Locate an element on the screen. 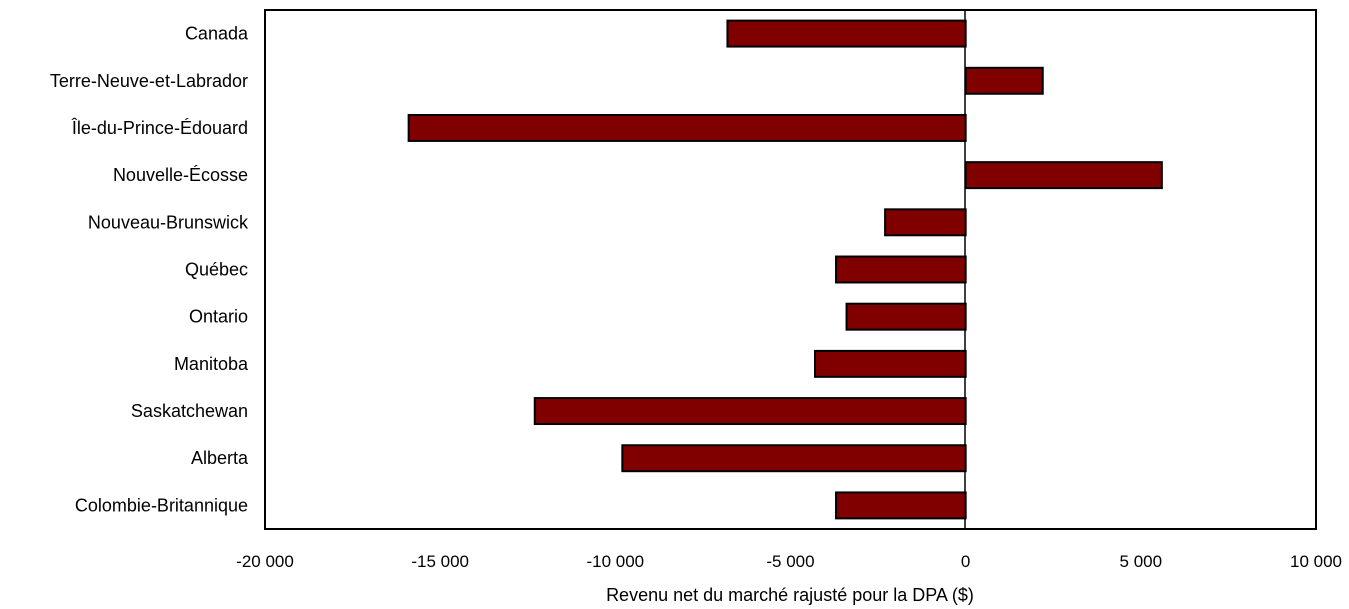 The width and height of the screenshot is (1349, 609). category-label: Île-du-Prince-Édouard is located at coordinates (159, 128).